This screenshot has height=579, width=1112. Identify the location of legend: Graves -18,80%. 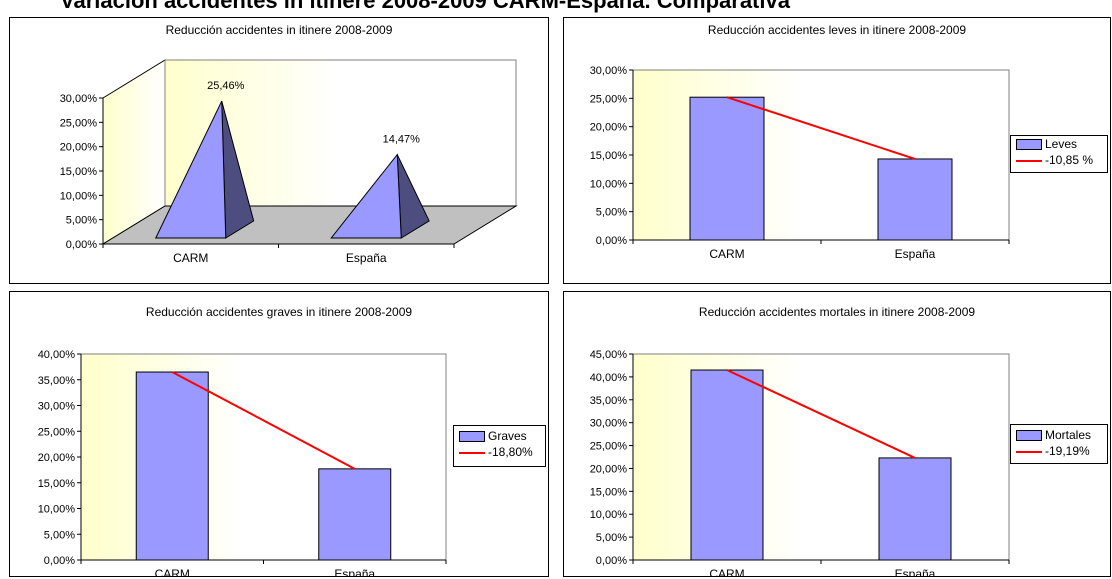
(499, 446).